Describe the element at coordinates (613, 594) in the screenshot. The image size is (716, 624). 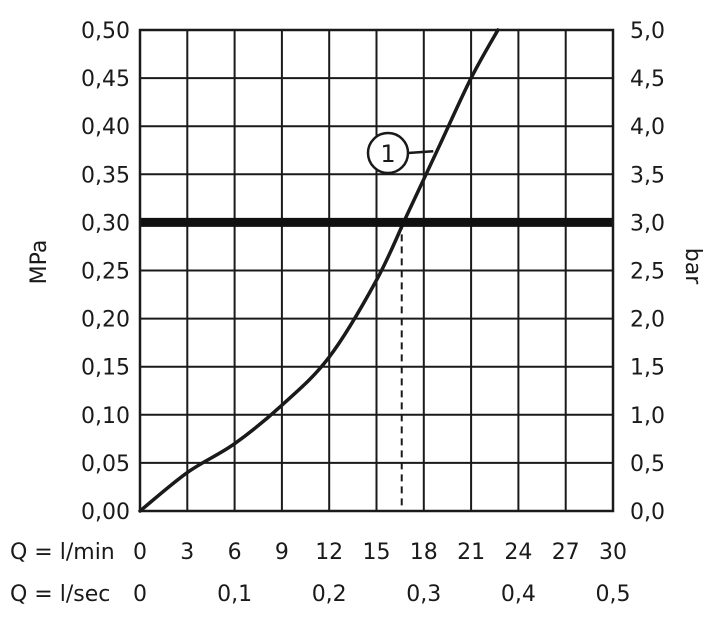
I see `x-tick-label-lsec: 0,5` at that location.